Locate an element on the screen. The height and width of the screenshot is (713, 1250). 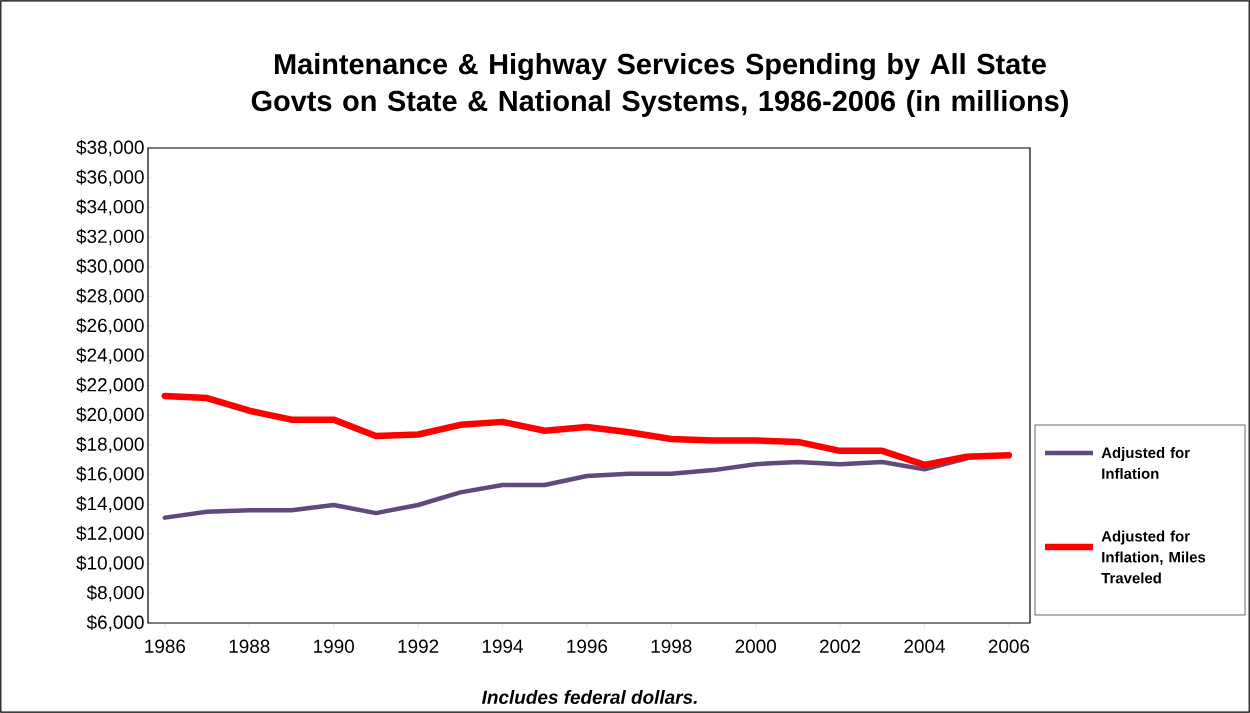
y-tick-label: $24,000 is located at coordinates (110, 356).